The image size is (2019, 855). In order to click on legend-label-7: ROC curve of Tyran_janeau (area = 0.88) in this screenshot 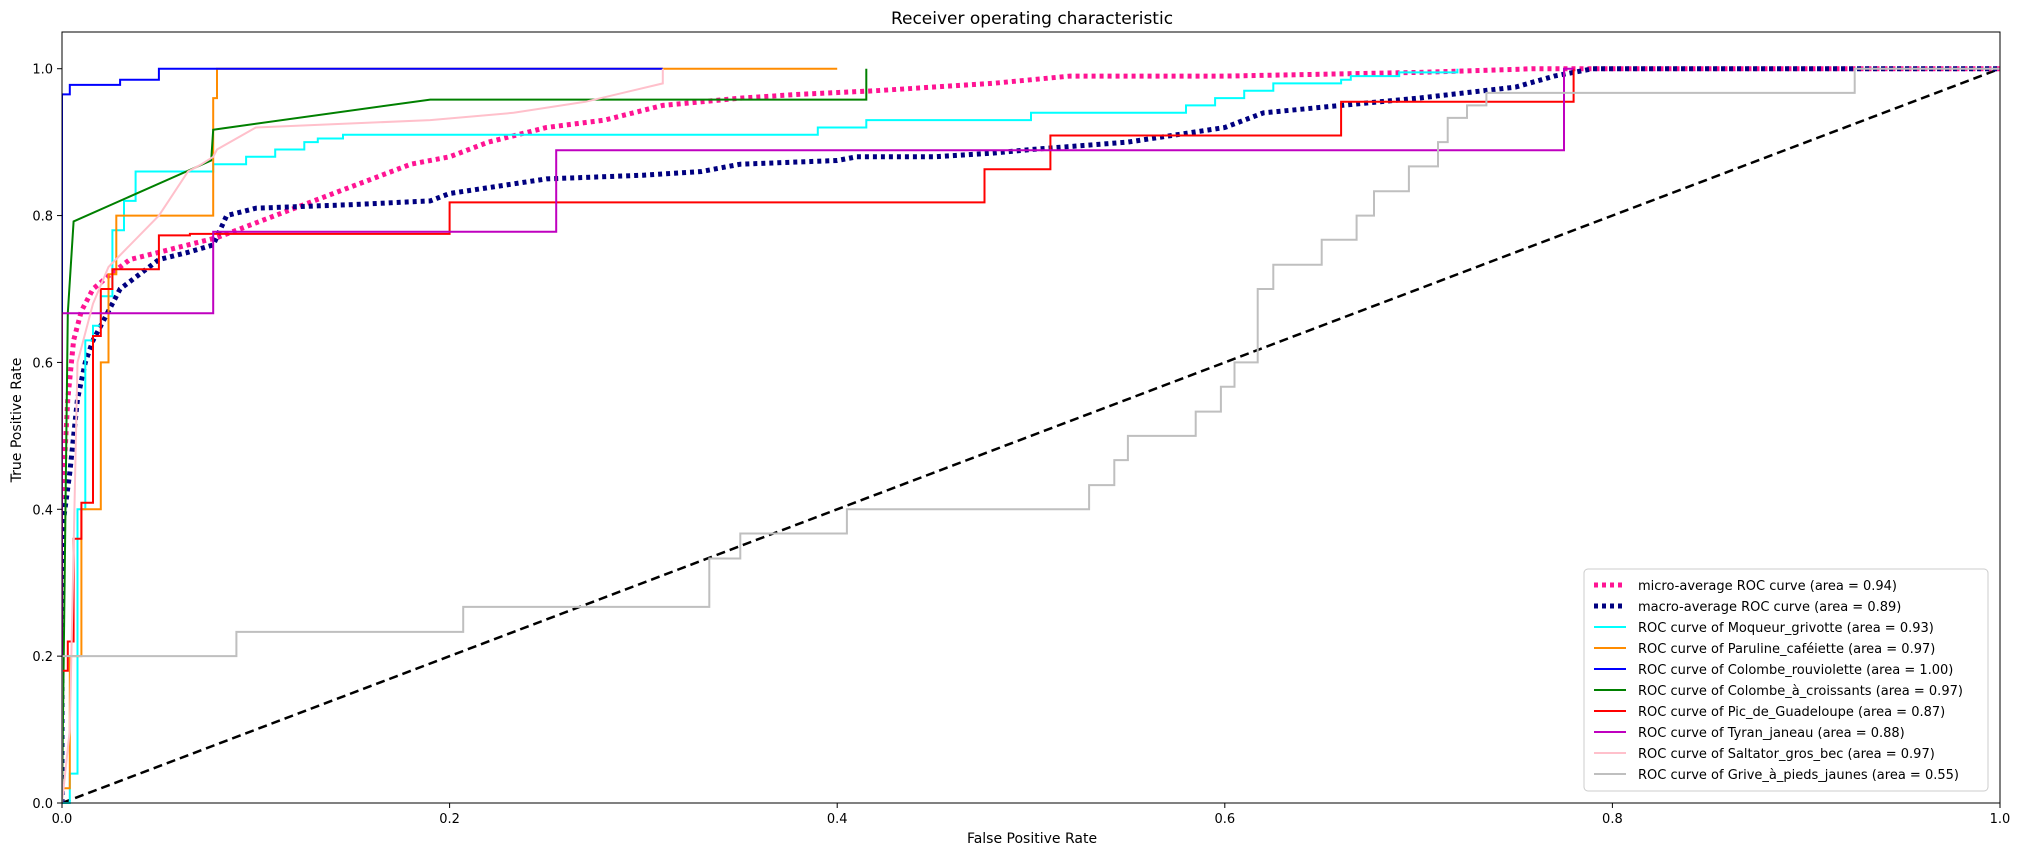, I will do `click(1771, 733)`.